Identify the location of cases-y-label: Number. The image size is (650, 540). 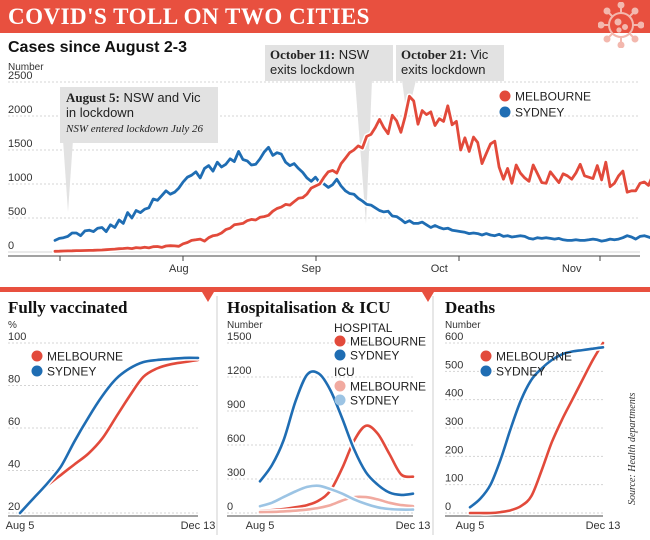
(26, 67).